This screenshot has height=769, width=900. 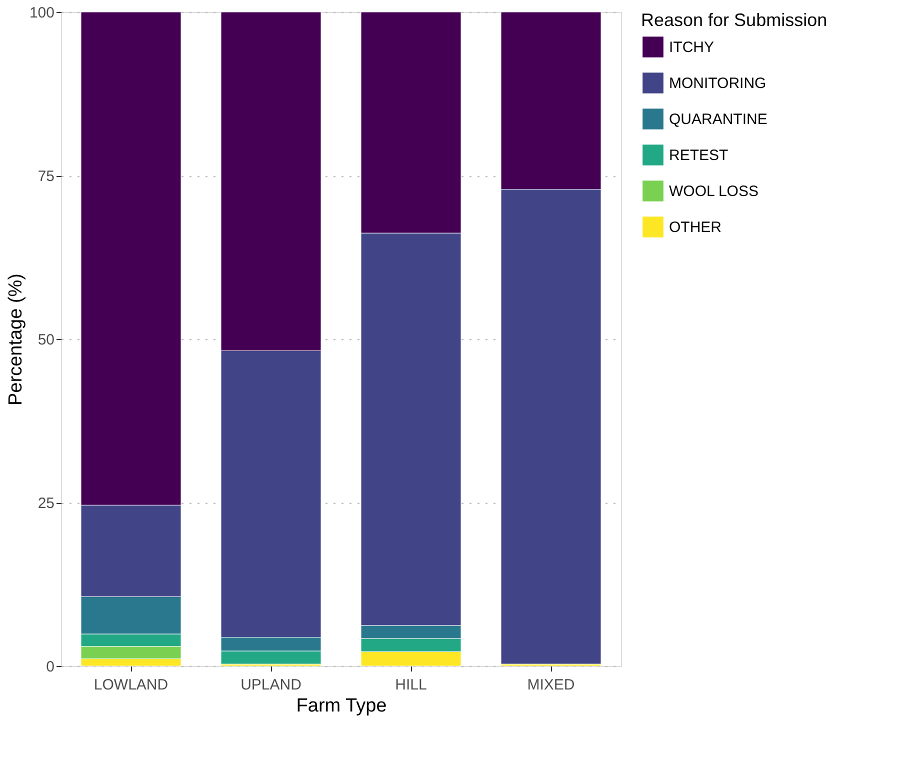 I want to click on y-tick-label: 75, so click(x=46, y=176).